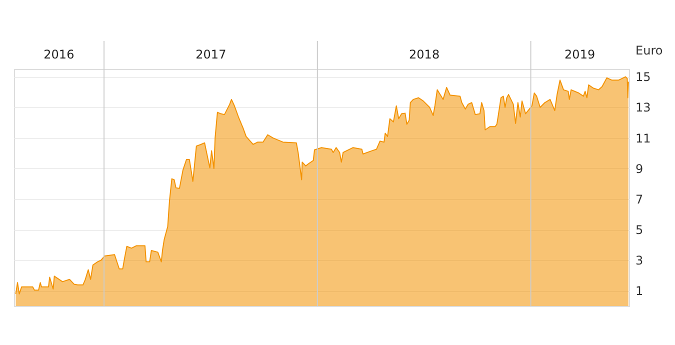 Image resolution: width=675 pixels, height=345 pixels. Describe the element at coordinates (640, 230) in the screenshot. I see `y-tick-label: 5` at that location.